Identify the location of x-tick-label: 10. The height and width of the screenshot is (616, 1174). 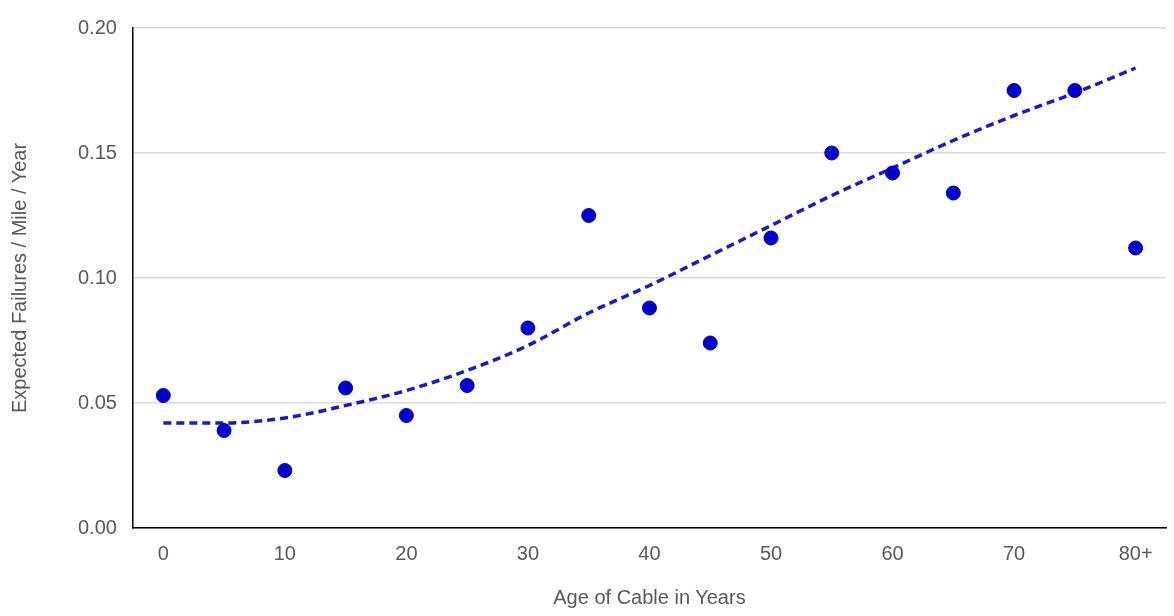
(284, 552).